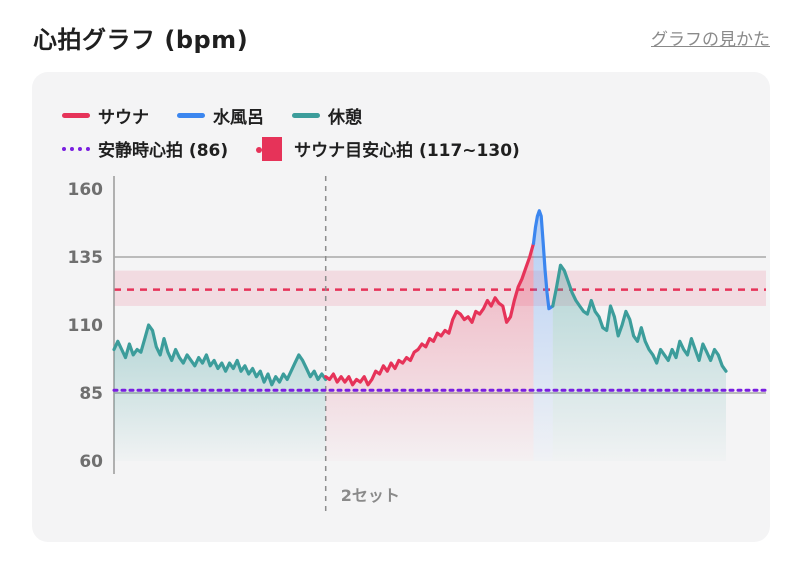 This screenshot has width=800, height=573. I want to click on resting-hr-swatch, so click(76, 148).